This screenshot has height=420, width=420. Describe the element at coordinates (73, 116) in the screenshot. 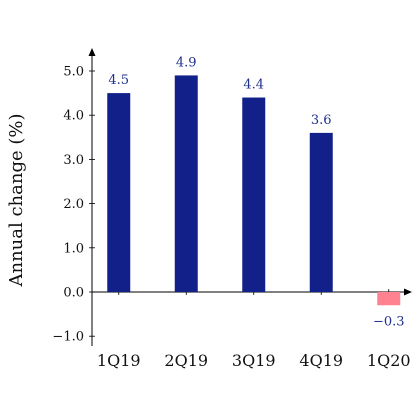

I see `y-tick-label: 4.0` at that location.